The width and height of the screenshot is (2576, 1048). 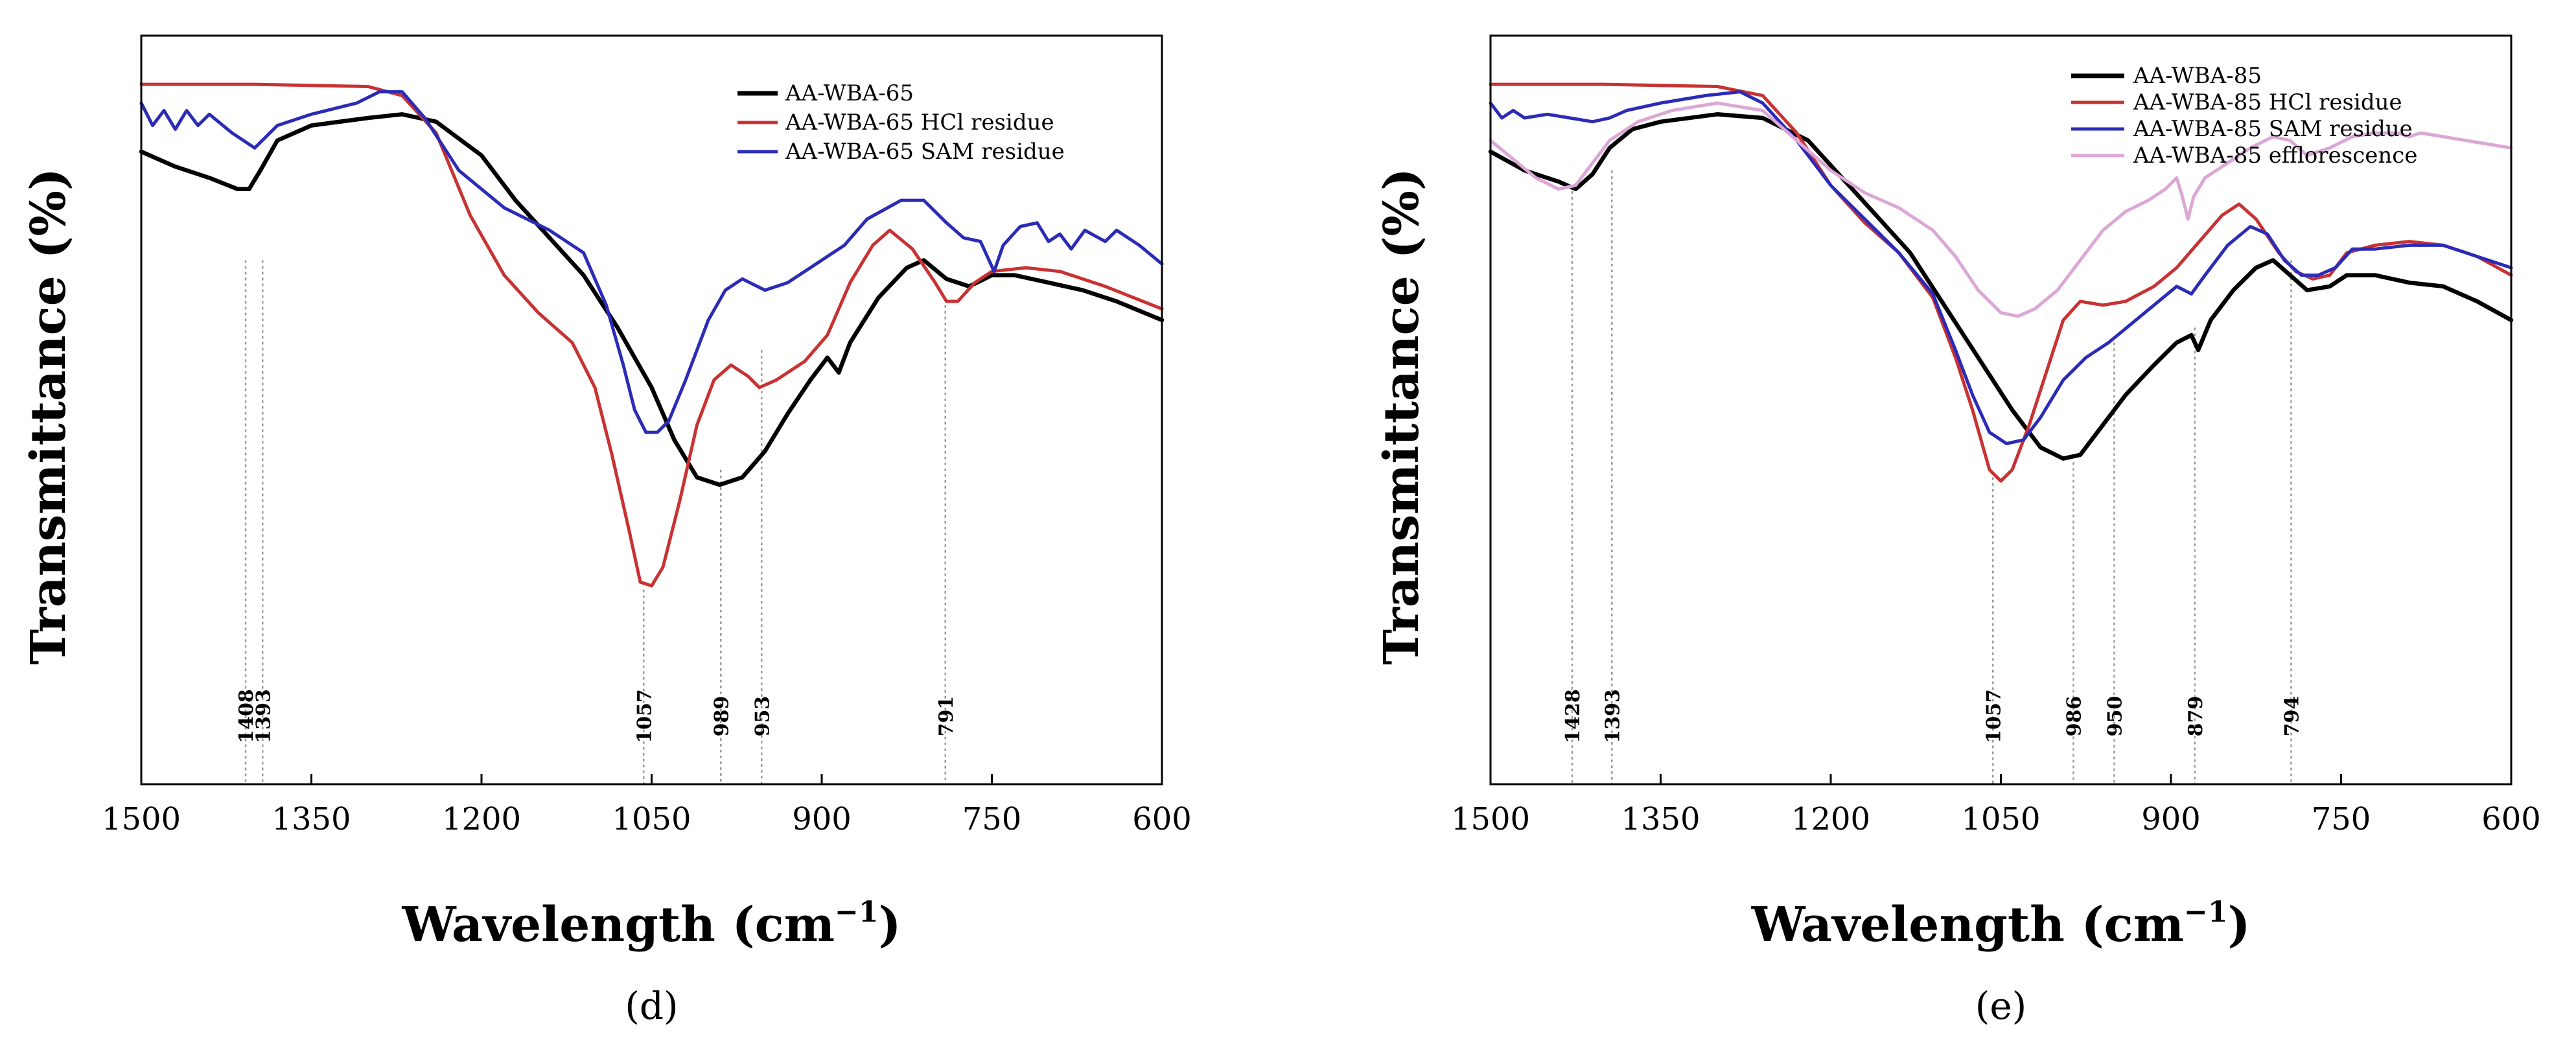 I want to click on peak-labels-d: 1408 1393 1057 989 953 791, so click(x=597, y=716).